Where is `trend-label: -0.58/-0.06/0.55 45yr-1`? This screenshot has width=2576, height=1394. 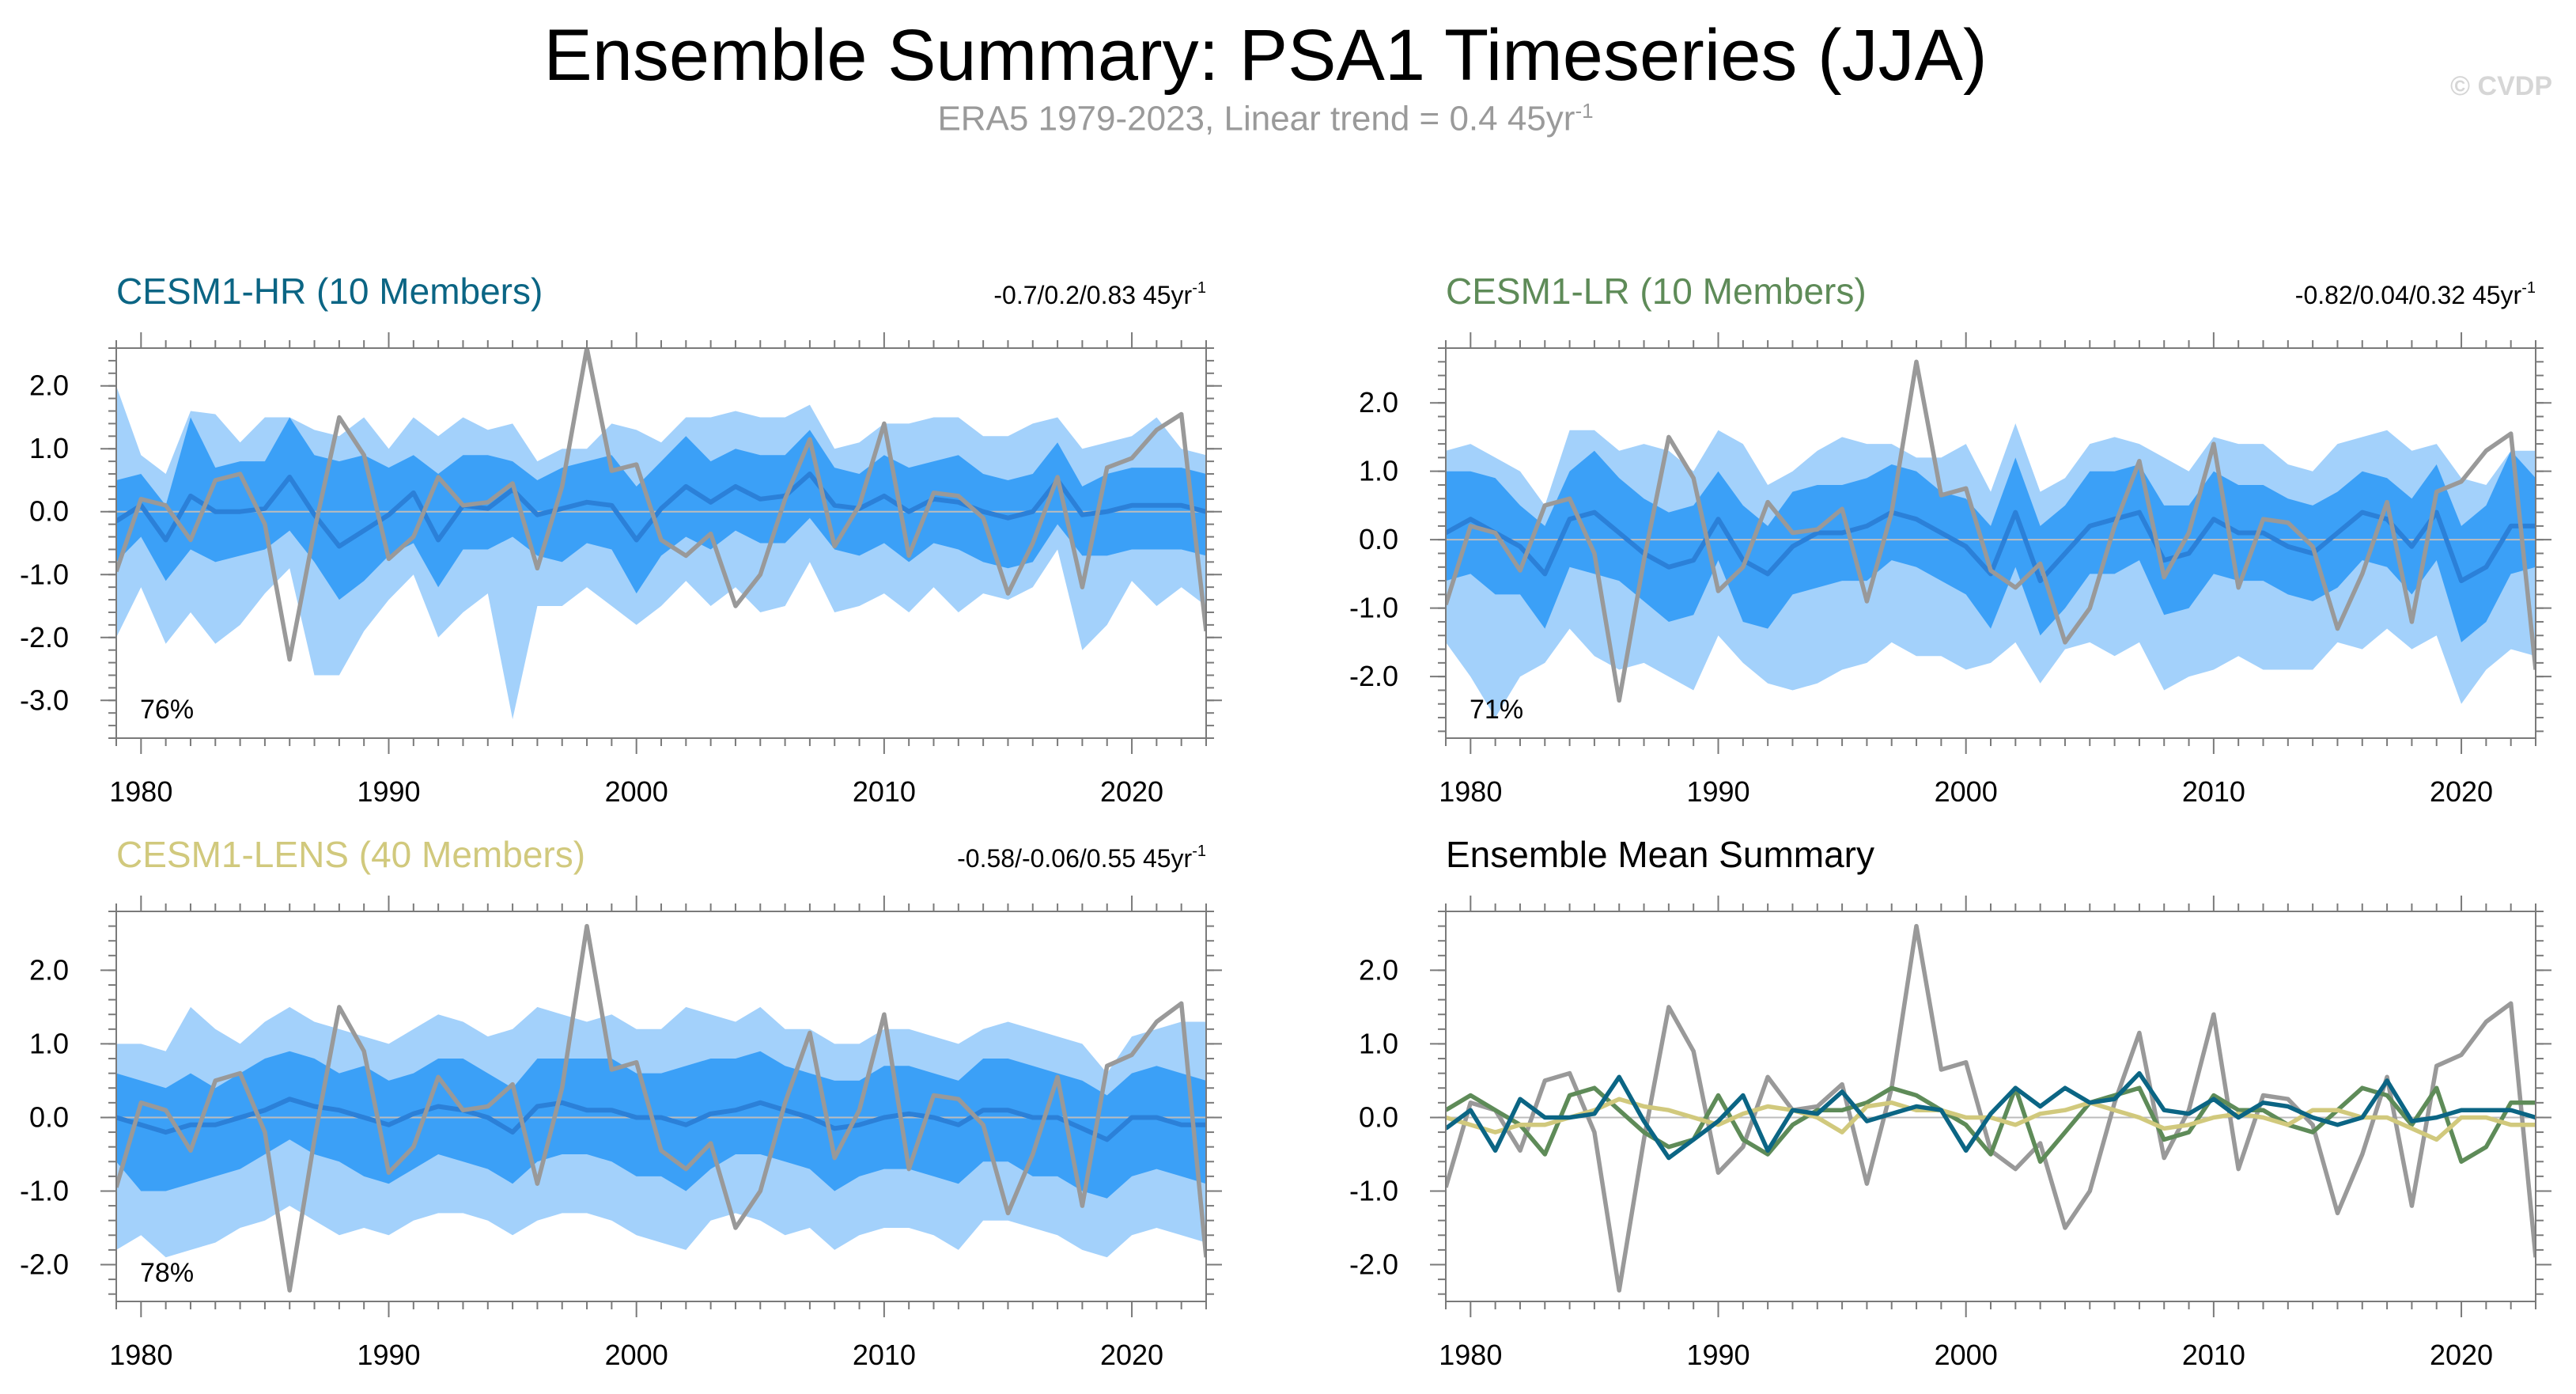 trend-label: -0.58/-0.06/0.55 45yr-1 is located at coordinates (1081, 858).